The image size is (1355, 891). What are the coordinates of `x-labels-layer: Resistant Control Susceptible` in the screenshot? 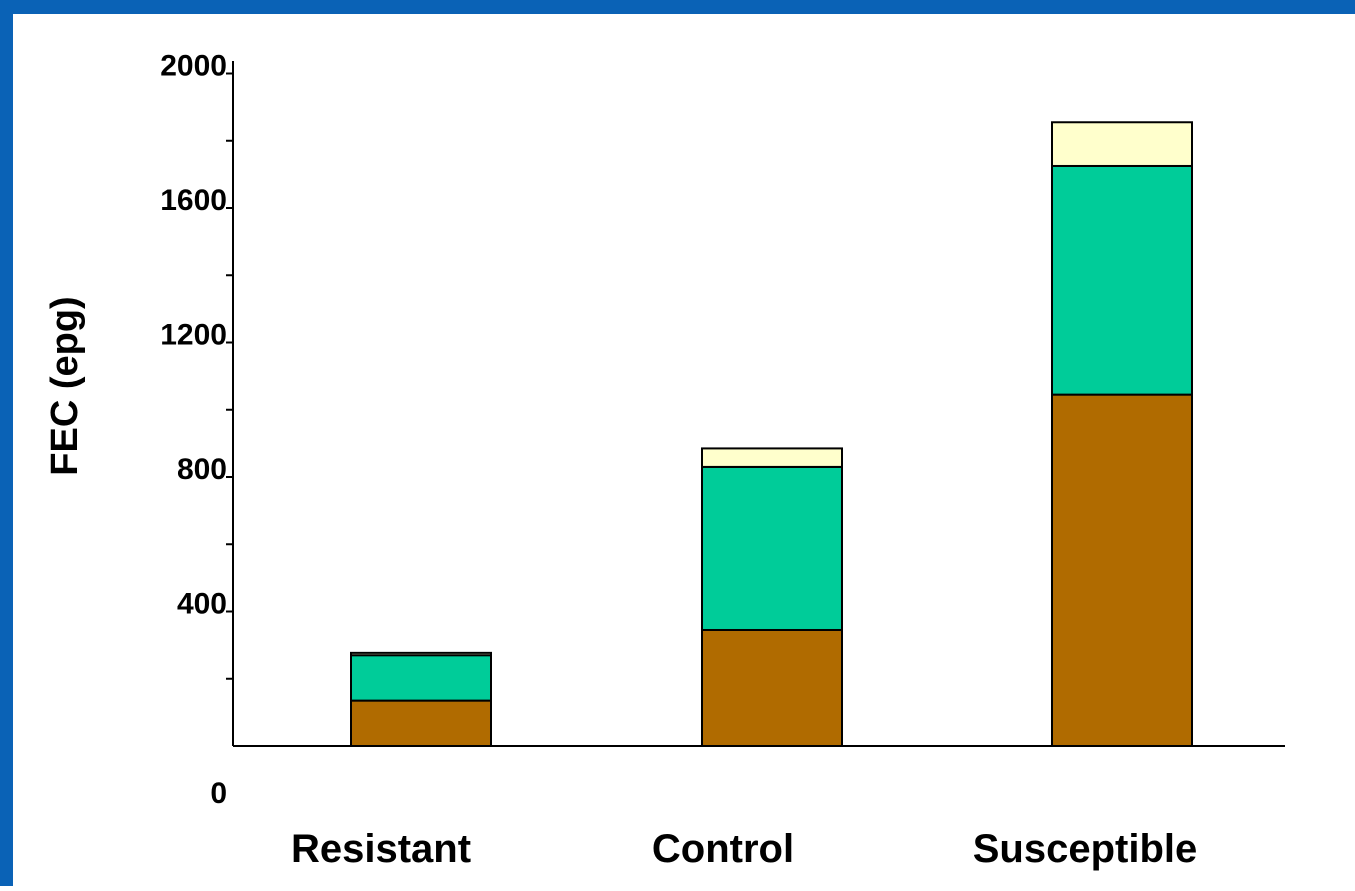 It's located at (744, 849).